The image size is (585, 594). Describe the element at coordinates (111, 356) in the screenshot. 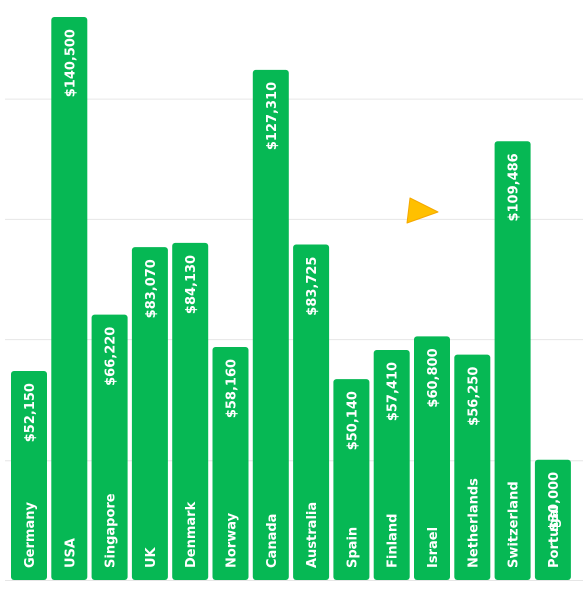

I see `value-label: $66,220` at that location.